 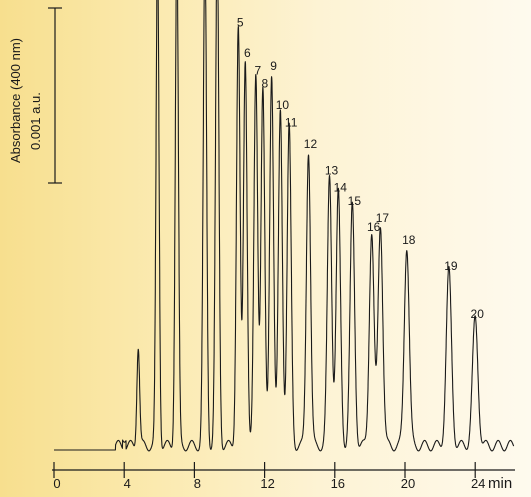 I want to click on peak-label: 7, so click(x=257, y=70).